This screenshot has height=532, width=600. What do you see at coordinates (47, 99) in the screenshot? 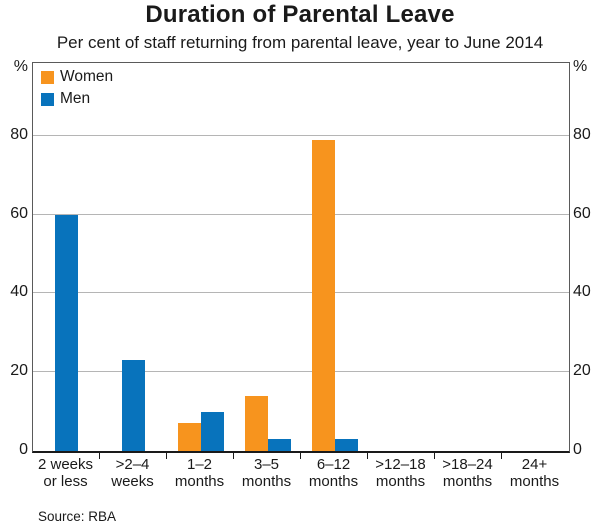
I see `legend-swatch-men` at bounding box center [47, 99].